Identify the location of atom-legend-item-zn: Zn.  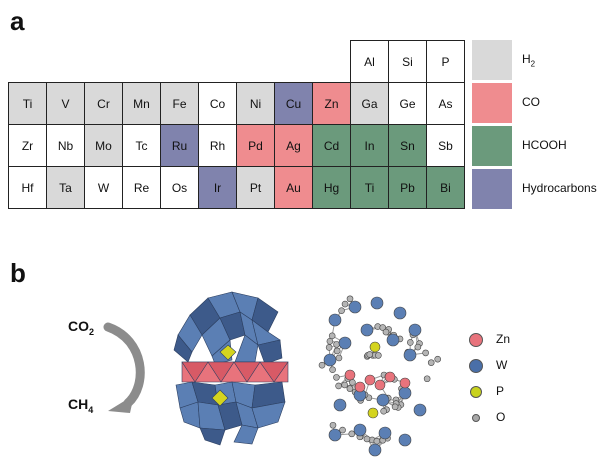
(526, 340).